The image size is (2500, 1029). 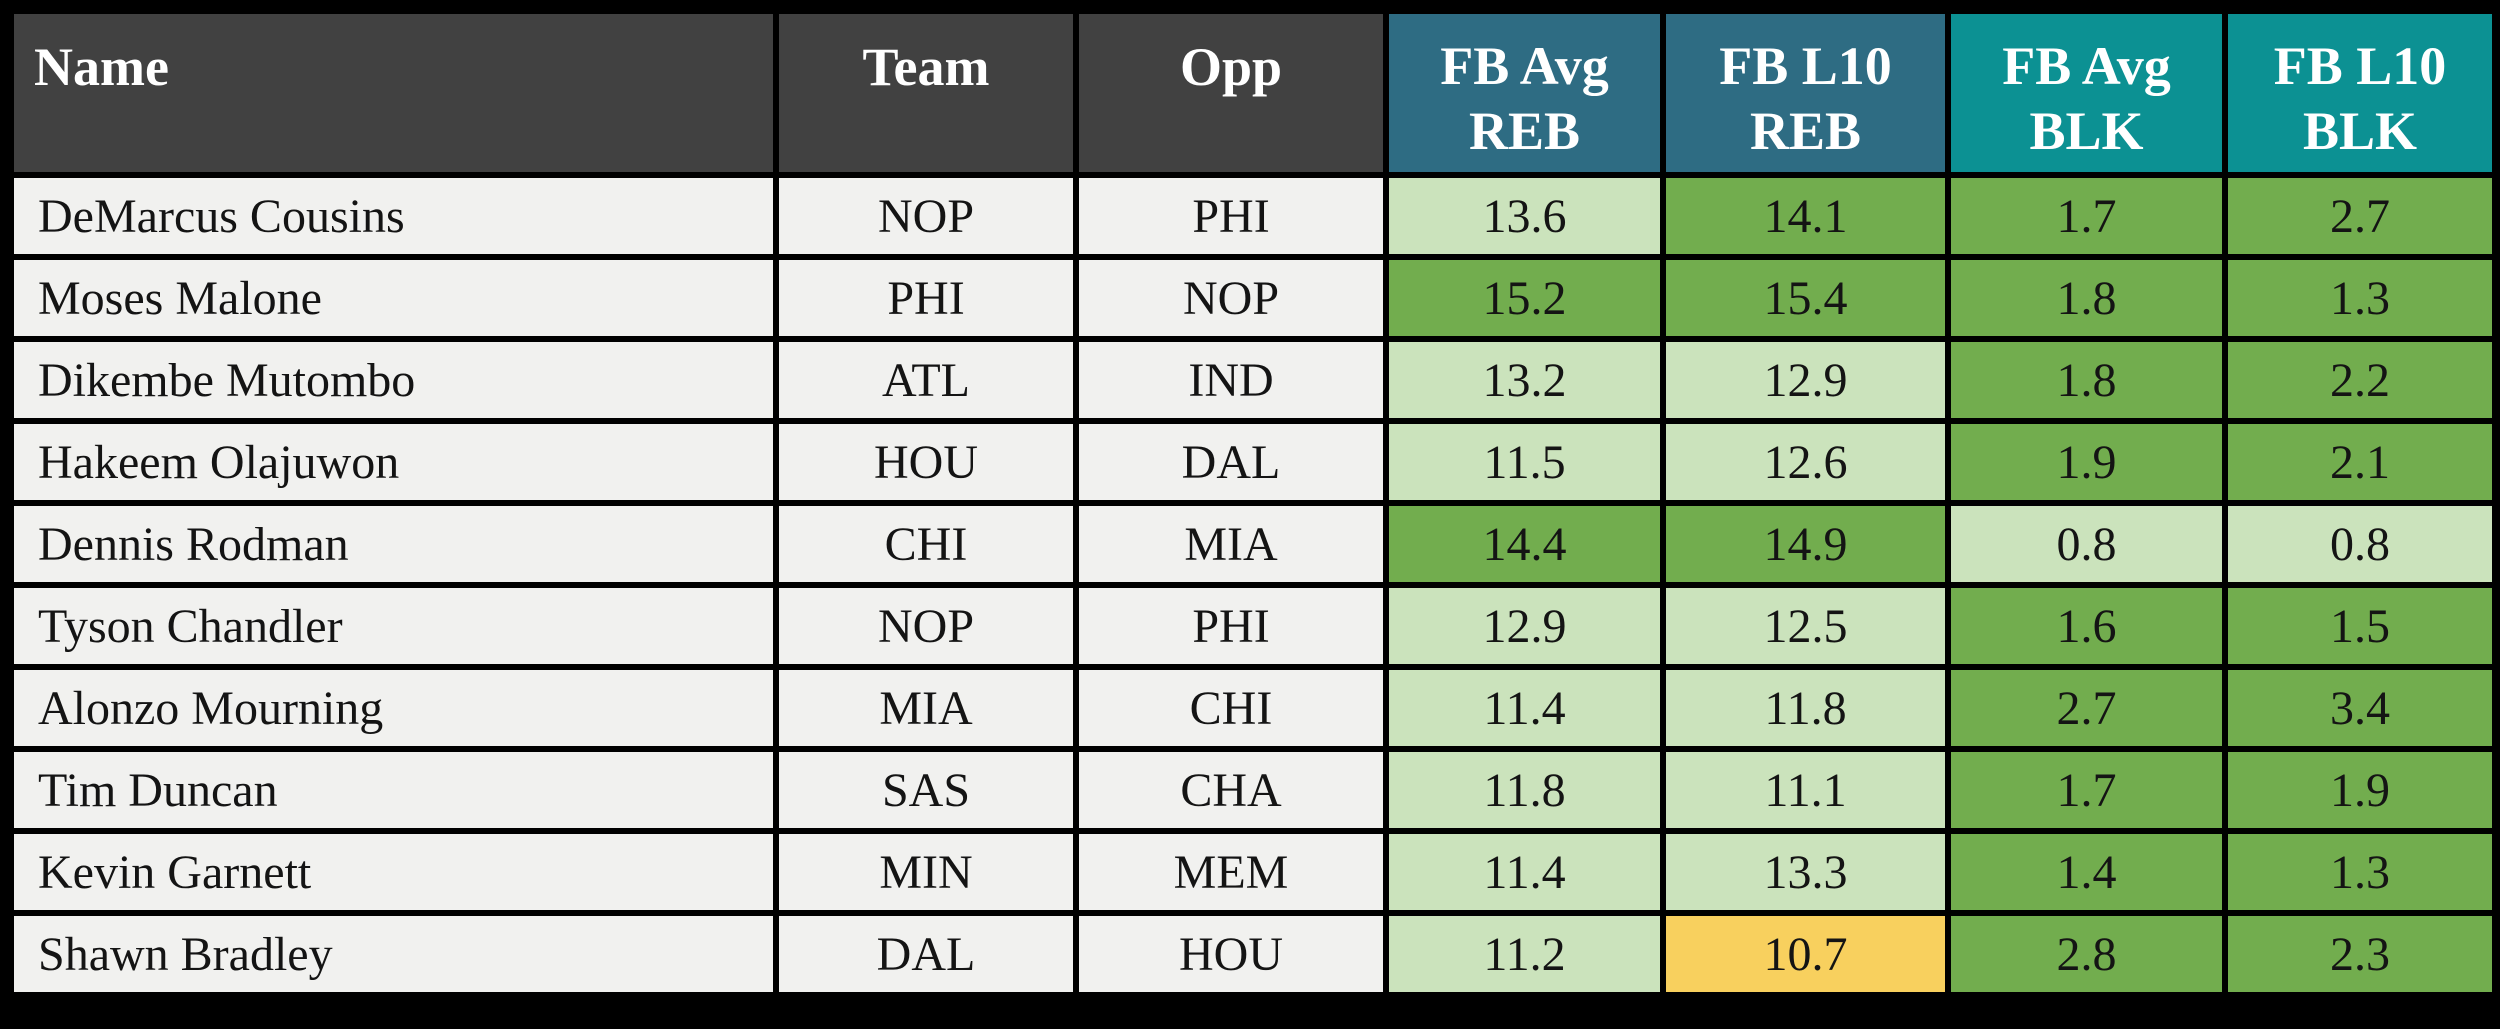 What do you see at coordinates (393, 626) in the screenshot?
I see `player-name-cell: Tyson Chandler` at bounding box center [393, 626].